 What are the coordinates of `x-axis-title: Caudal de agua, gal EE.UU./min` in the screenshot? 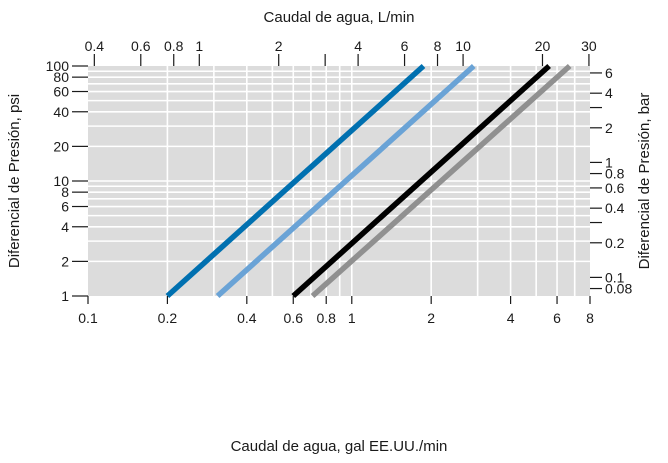 It's located at (339, 446).